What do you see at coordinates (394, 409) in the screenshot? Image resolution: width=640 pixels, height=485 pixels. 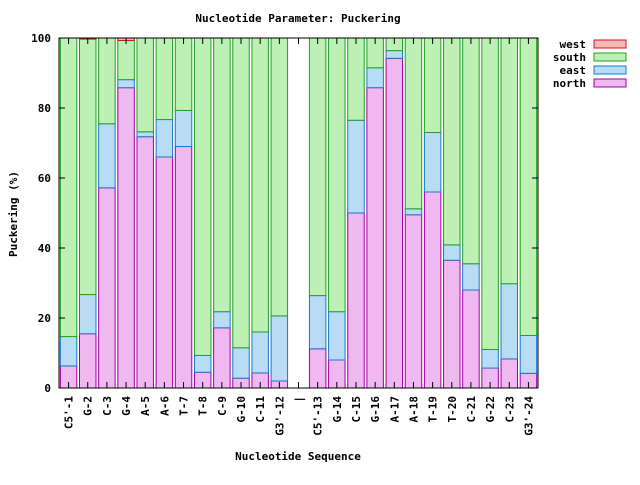 I see `x-tick-label-18: A-17` at bounding box center [394, 409].